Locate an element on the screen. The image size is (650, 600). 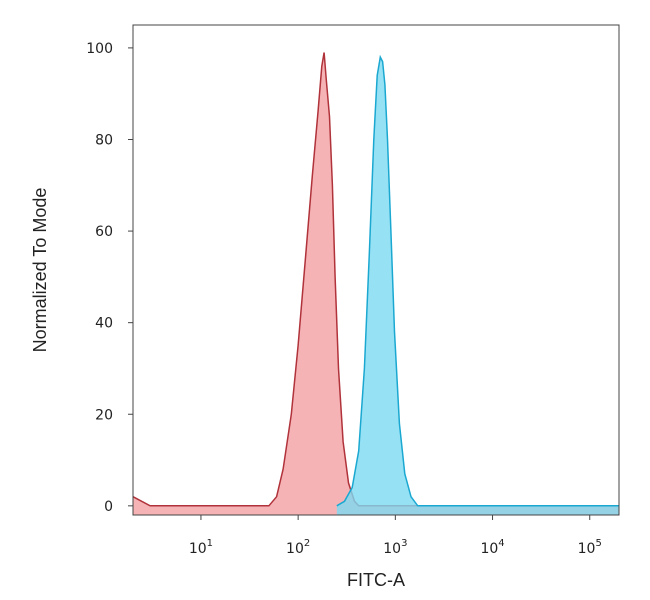
y-tick-label: 80 is located at coordinates (104, 140).